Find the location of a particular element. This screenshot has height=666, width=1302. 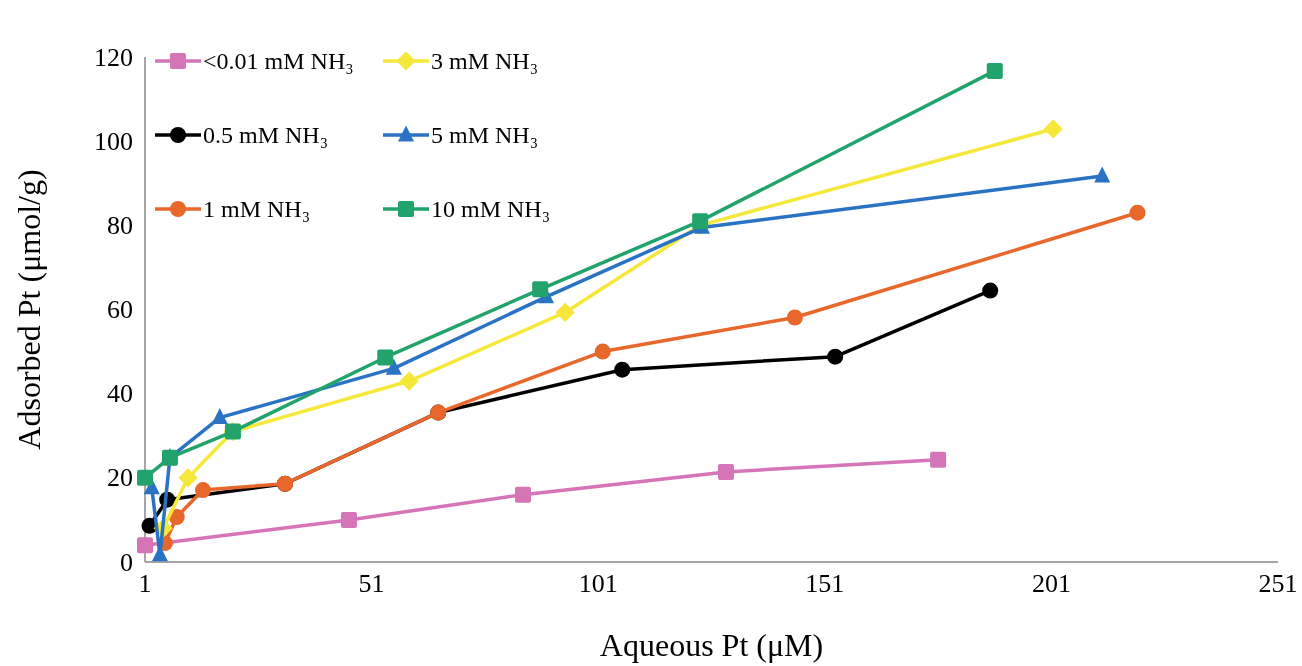

x-tick-label: 151 is located at coordinates (825, 583).